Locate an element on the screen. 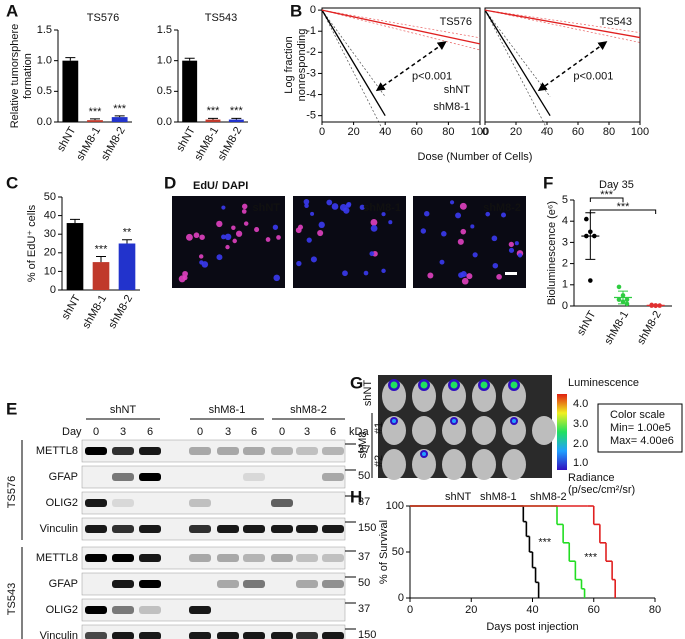  y-tick-label: 50 is located at coordinates (50, 197).